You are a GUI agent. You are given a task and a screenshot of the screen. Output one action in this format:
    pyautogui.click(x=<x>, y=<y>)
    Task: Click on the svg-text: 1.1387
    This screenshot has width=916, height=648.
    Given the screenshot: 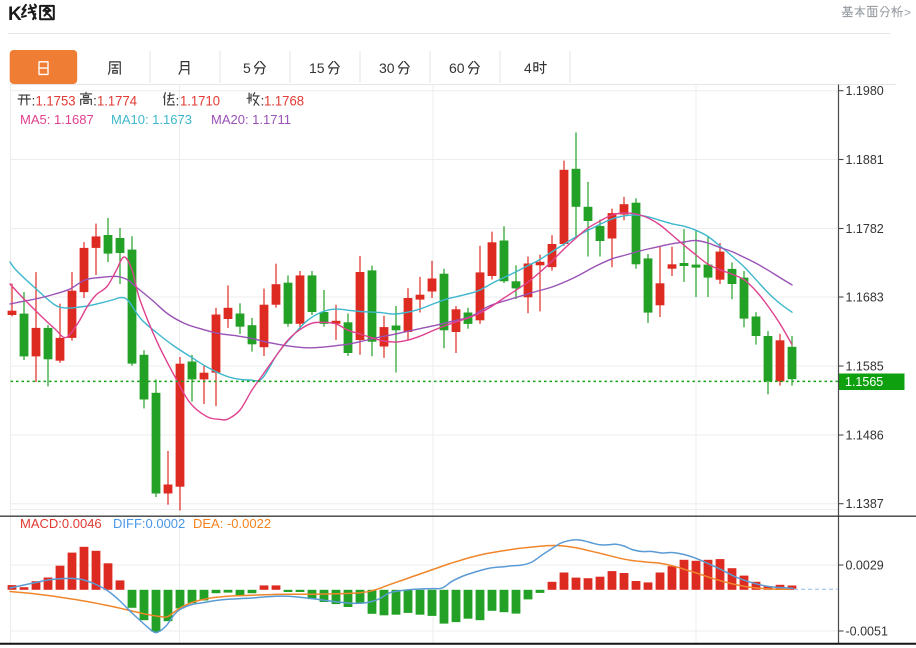 What is the action you would take?
    pyautogui.click(x=865, y=504)
    